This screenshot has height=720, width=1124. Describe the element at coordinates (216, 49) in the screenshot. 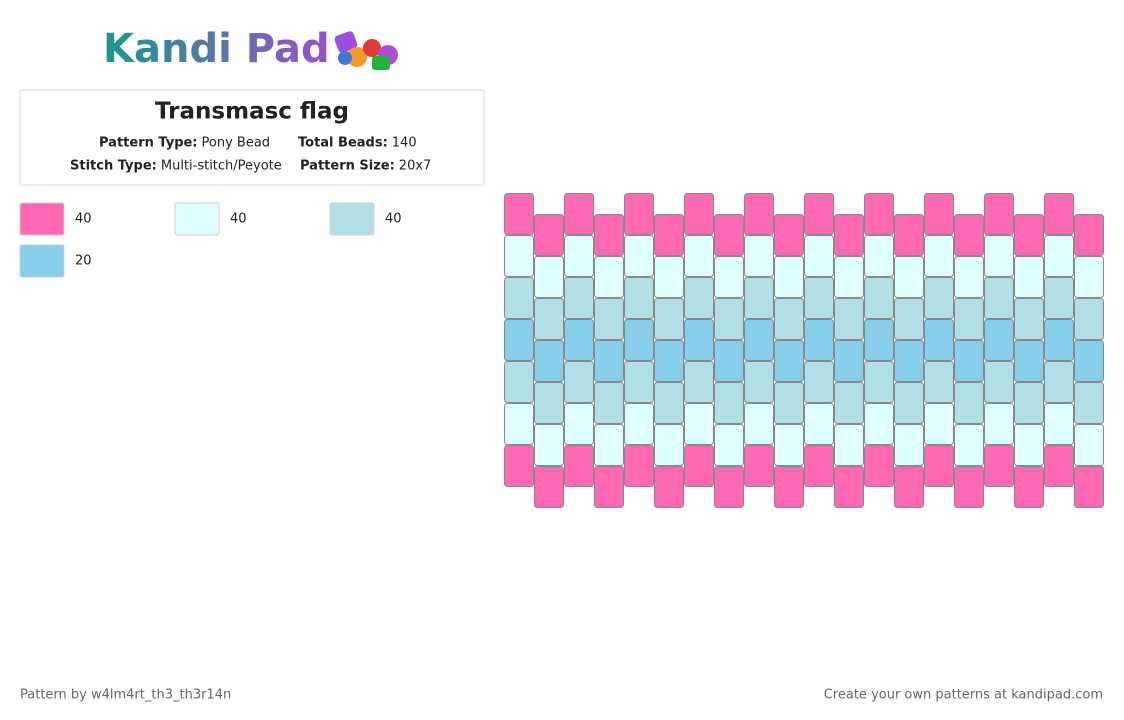

I see `logo: Kandi Pad` at that location.